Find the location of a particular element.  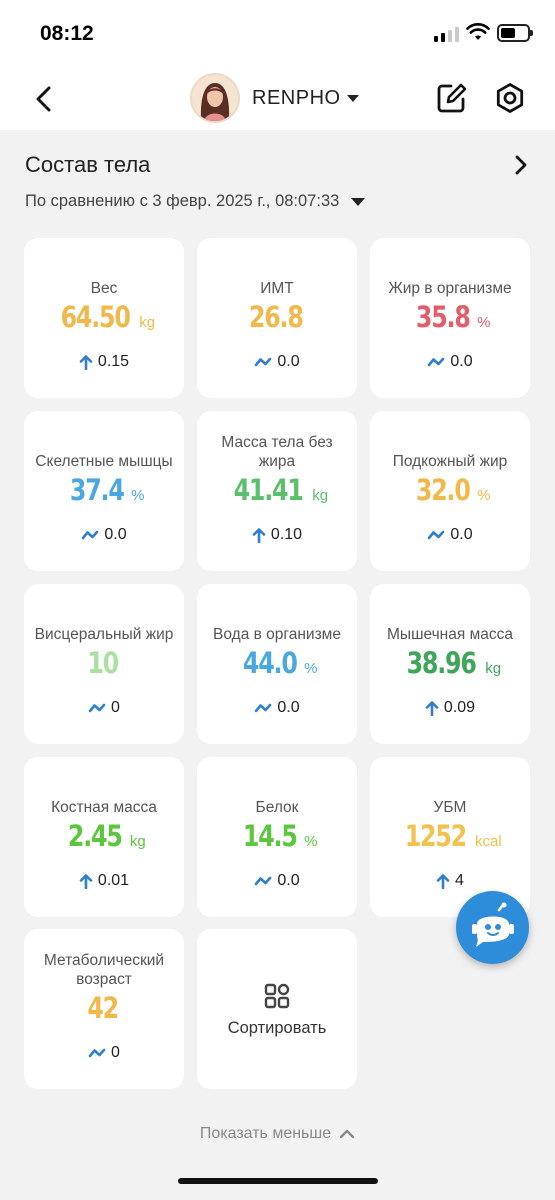

metric-card: Белок 14.5% 0.0 is located at coordinates (277, 837).